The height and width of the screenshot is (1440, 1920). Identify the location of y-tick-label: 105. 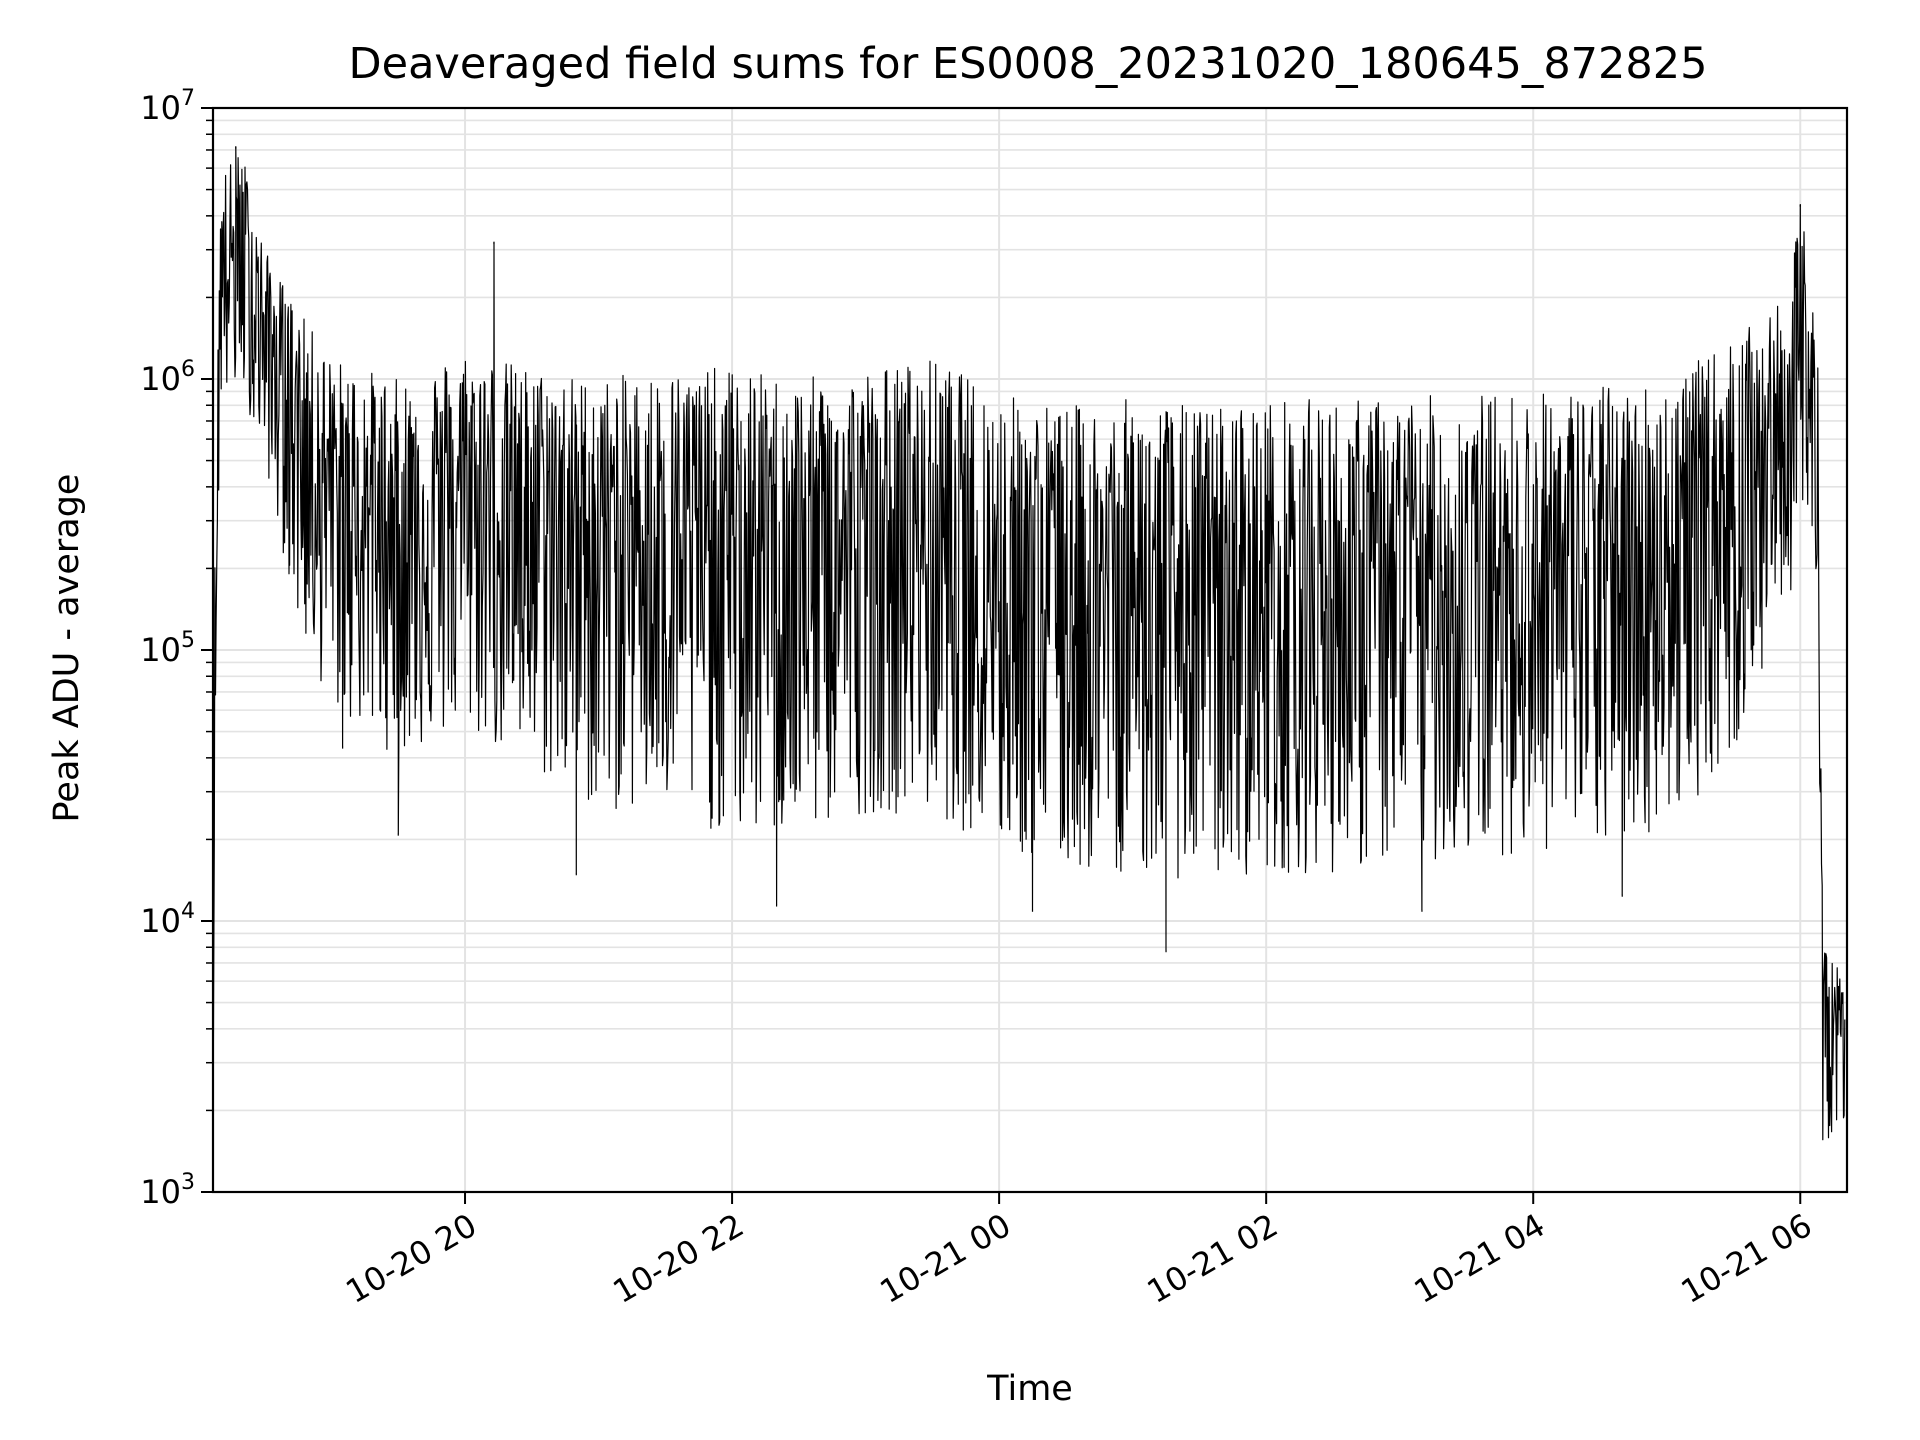
(167, 648).